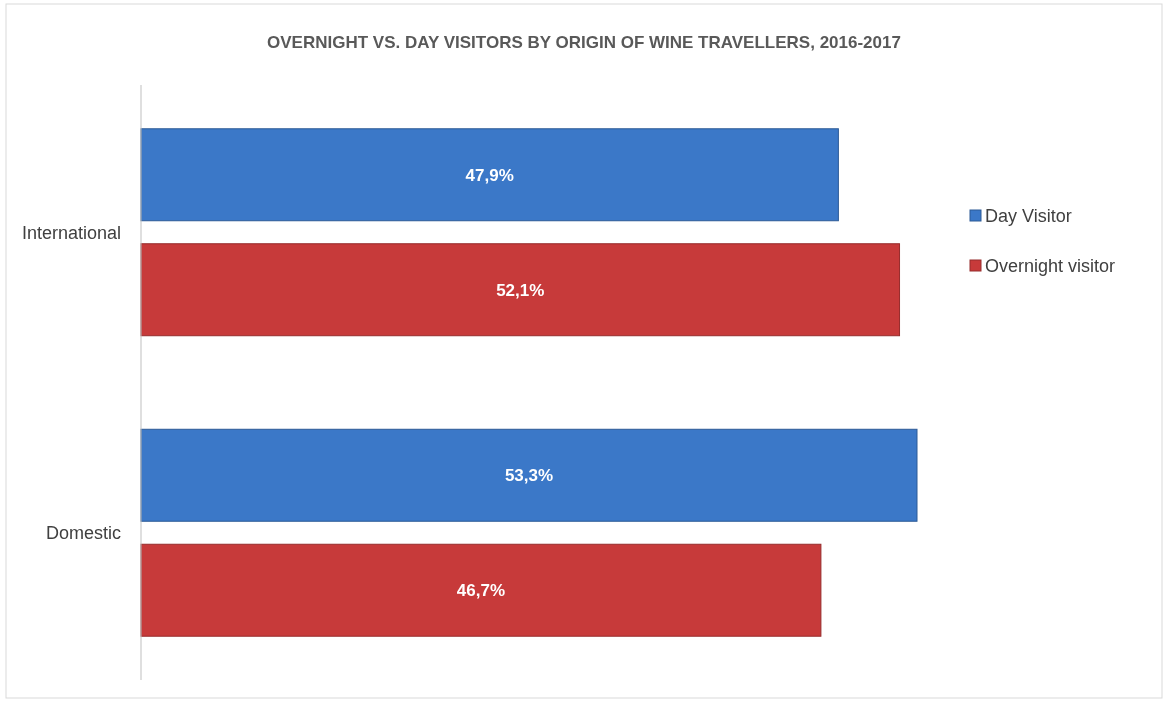 The image size is (1168, 702). Describe the element at coordinates (1050, 266) in the screenshot. I see `legend-label: Overnight visitor` at that location.